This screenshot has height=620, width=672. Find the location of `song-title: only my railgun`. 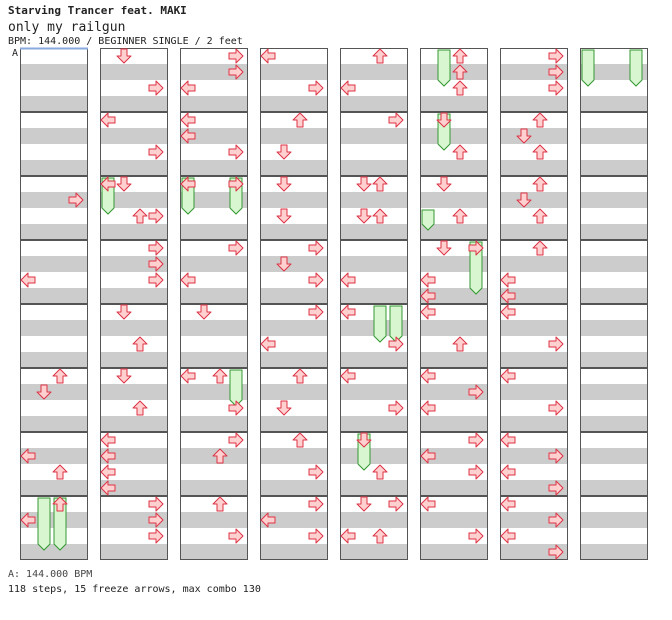

song-title: only my railgun is located at coordinates (67, 27).